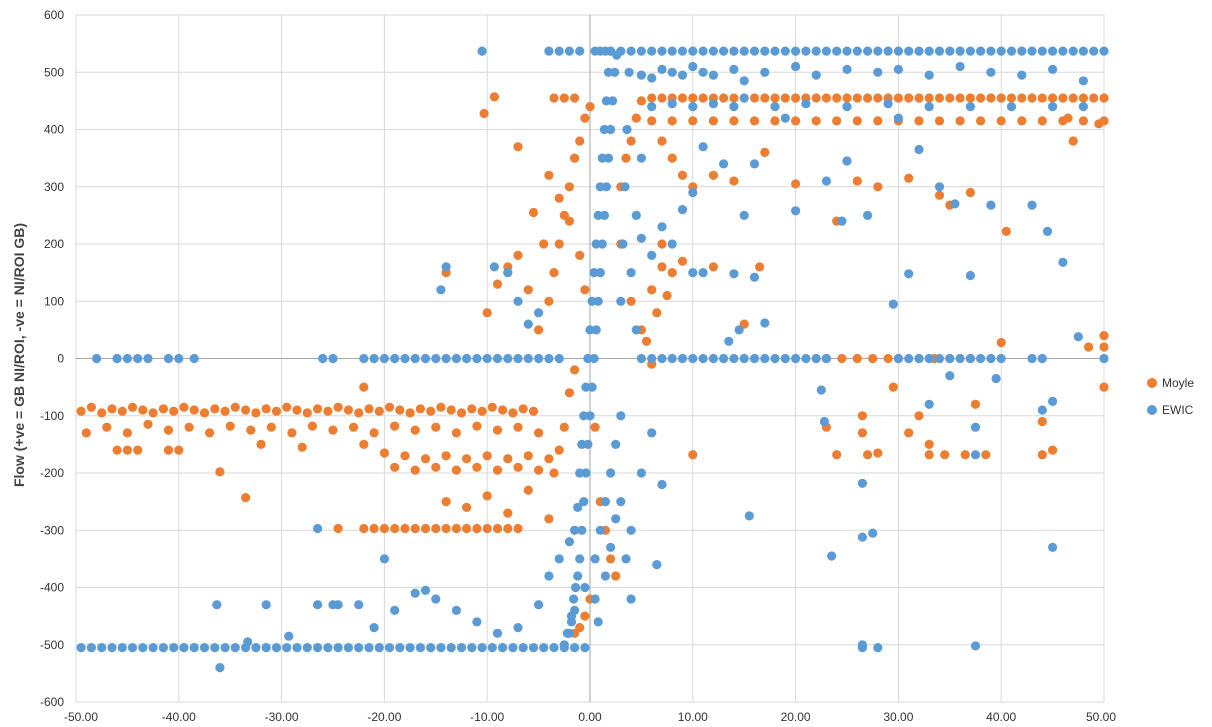 This screenshot has height=727, width=1212. I want to click on legend-label-moyle: Moyle, so click(1178, 383).